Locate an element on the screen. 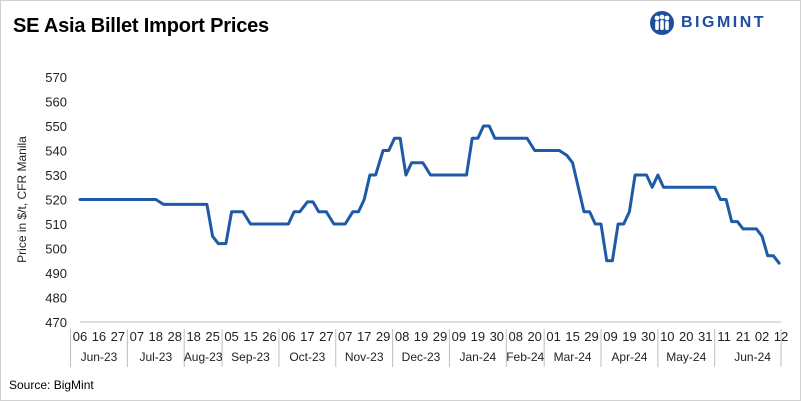 The image size is (801, 401). x-tick-label: 01 is located at coordinates (553, 336).